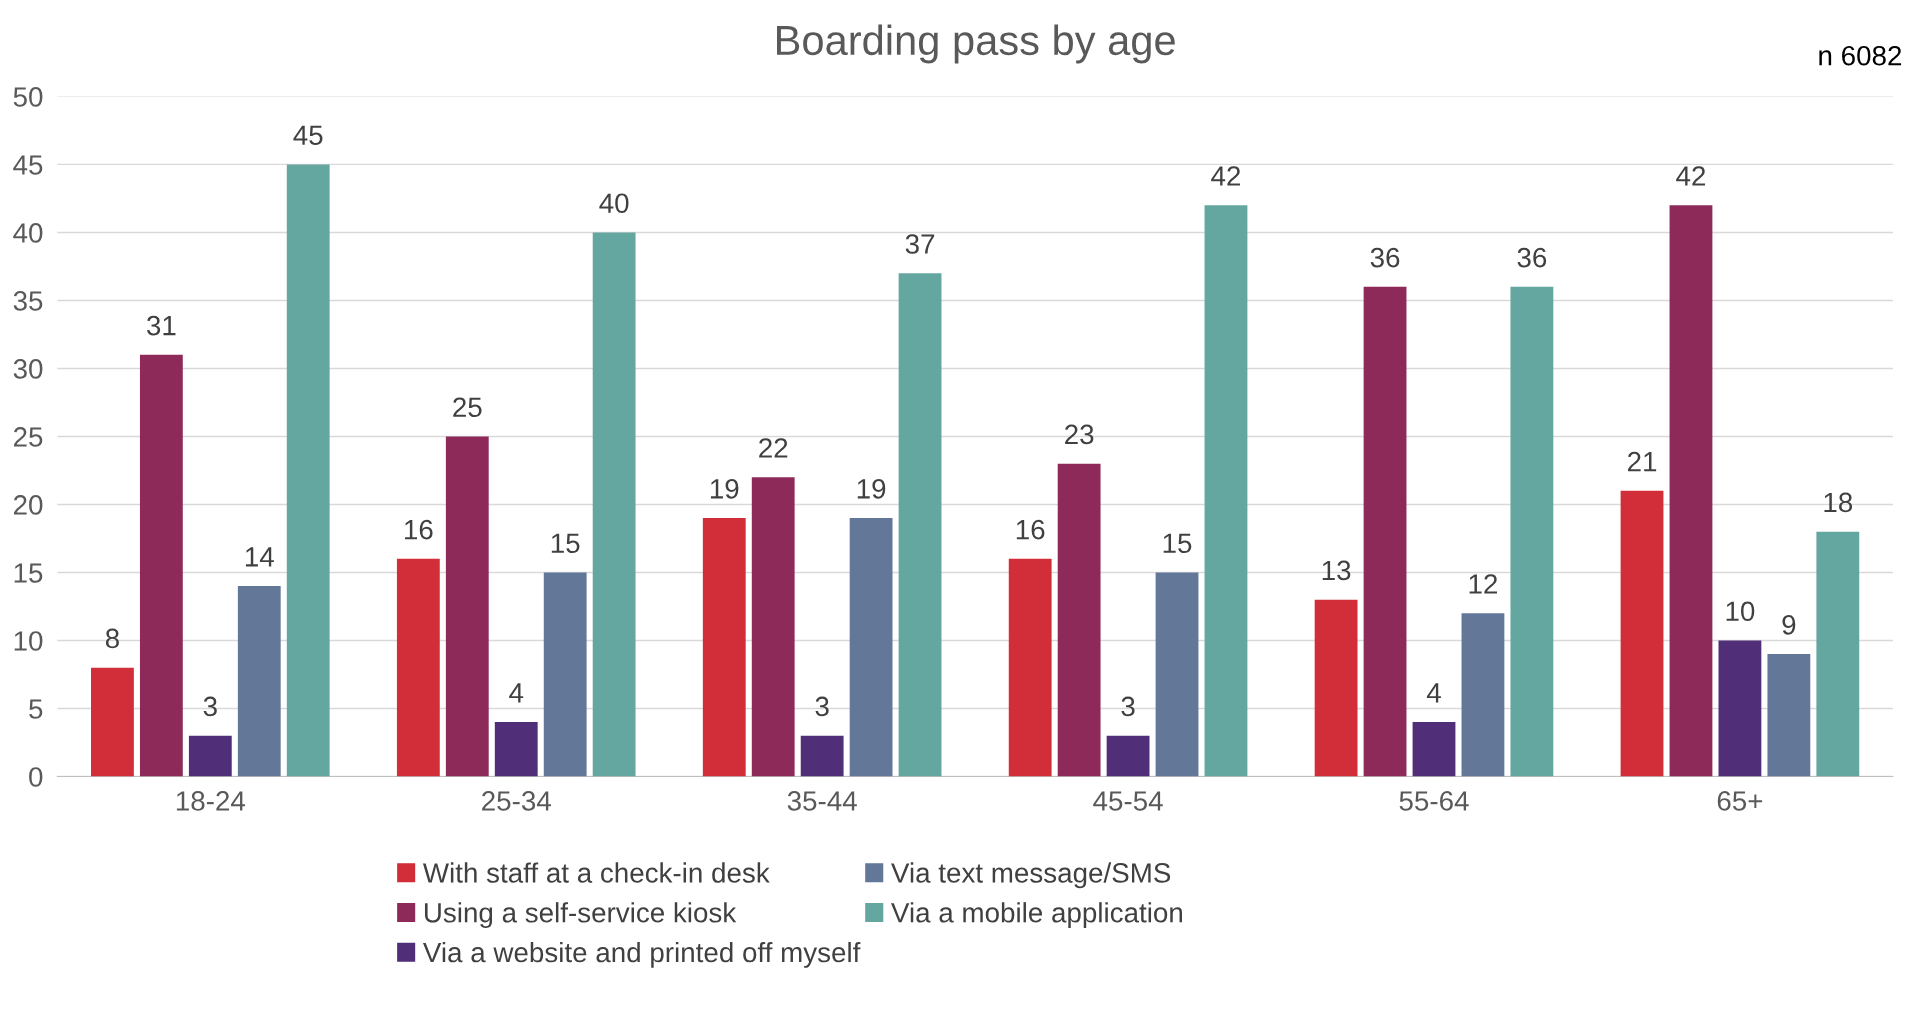 The width and height of the screenshot is (1912, 1015). What do you see at coordinates (1031, 875) in the screenshot?
I see `legend-label: Via text message/SMS` at bounding box center [1031, 875].